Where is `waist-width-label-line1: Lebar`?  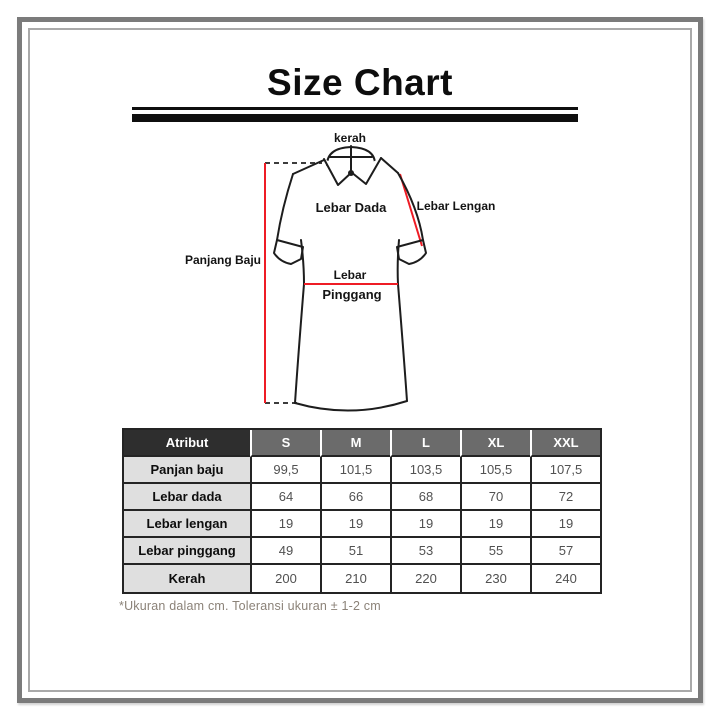 waist-width-label-line1: Lebar is located at coordinates (350, 275).